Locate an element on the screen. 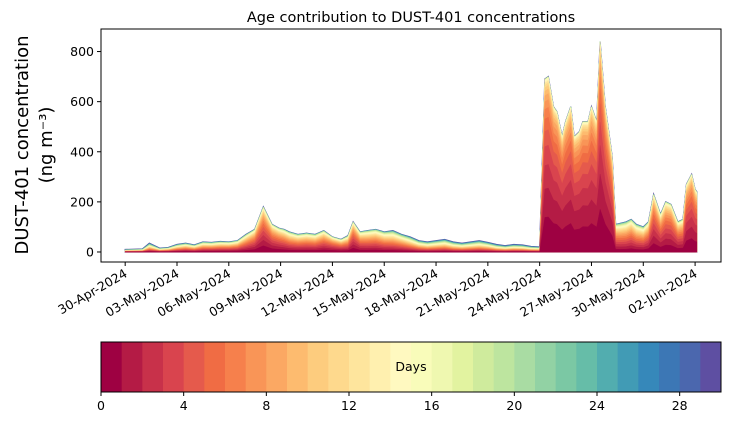 This screenshot has height=425, width=730. y-axis-label-line1: DUST-401 concentration is located at coordinates (22, 144).